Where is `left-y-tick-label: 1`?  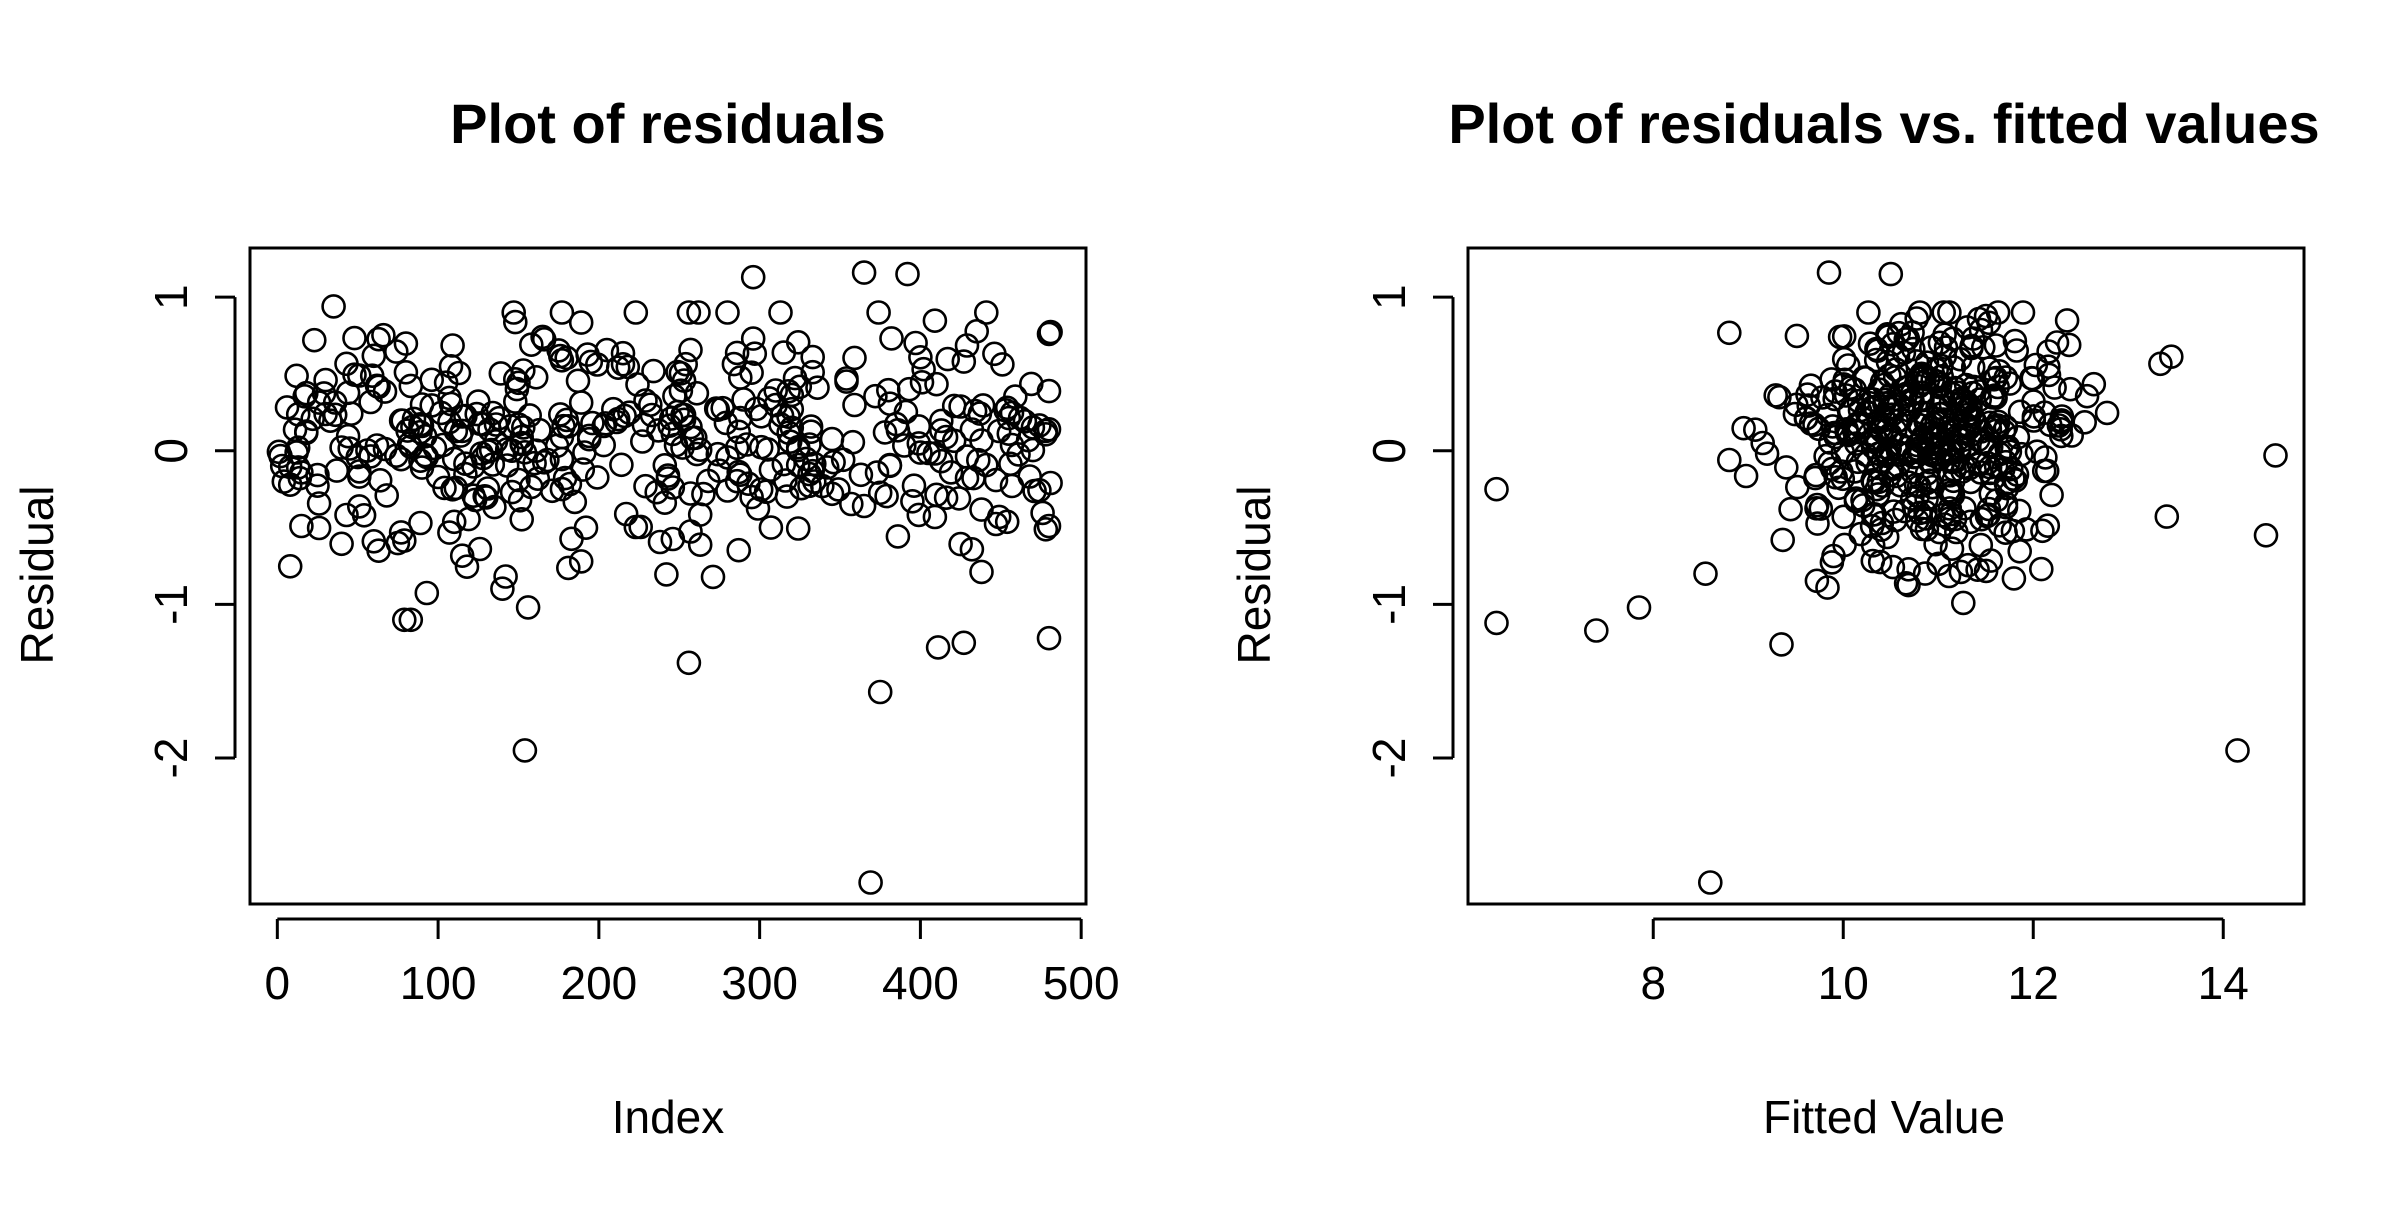 left-y-tick-label: 1 is located at coordinates (171, 297).